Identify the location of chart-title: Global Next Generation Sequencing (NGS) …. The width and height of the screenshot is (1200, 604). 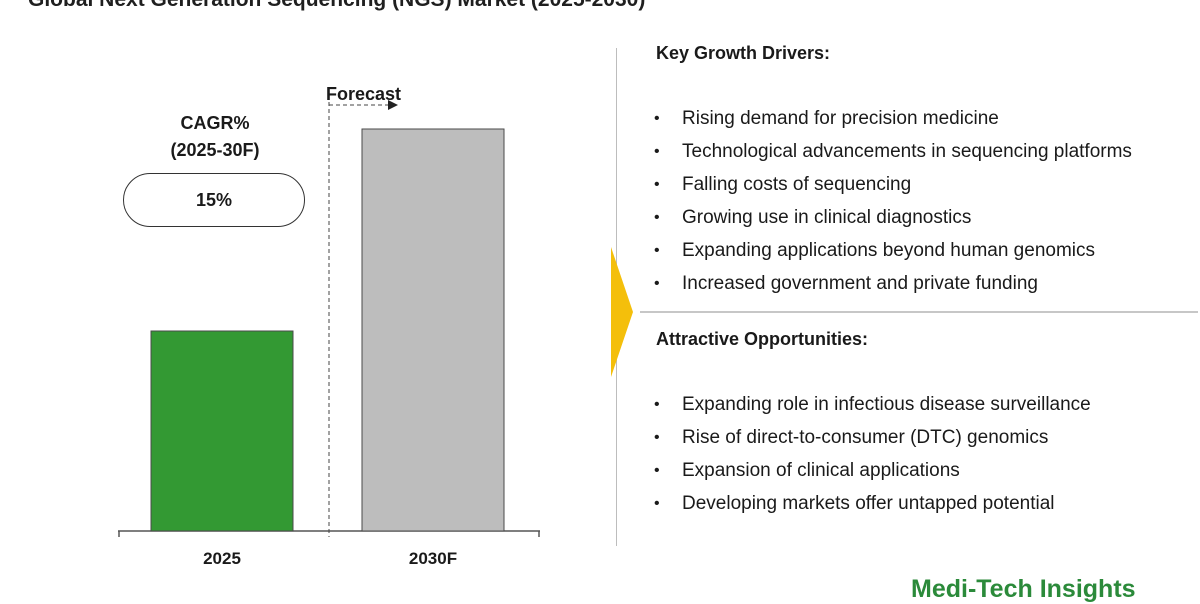
(336, 6).